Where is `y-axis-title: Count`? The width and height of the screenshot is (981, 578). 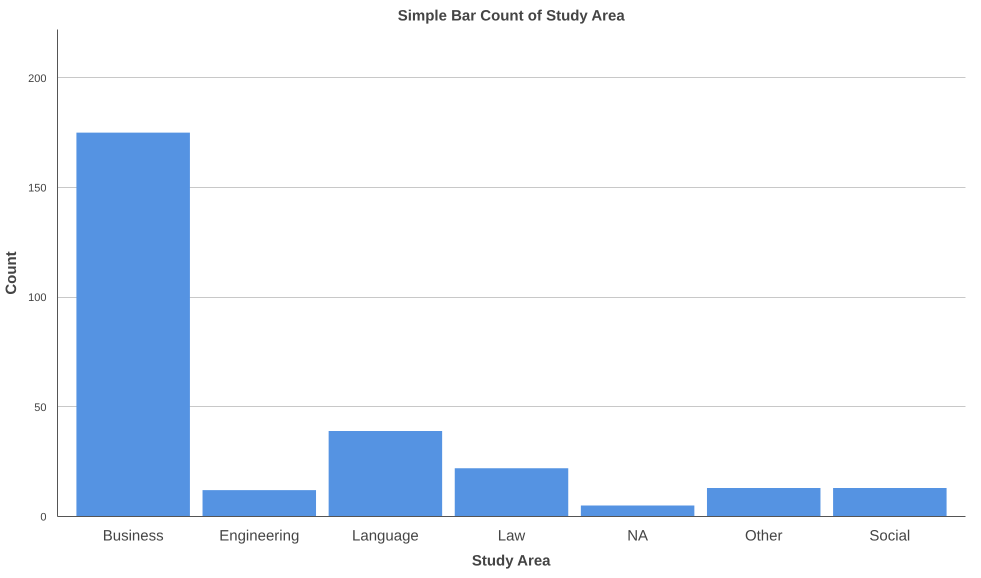 y-axis-title: Count is located at coordinates (11, 273).